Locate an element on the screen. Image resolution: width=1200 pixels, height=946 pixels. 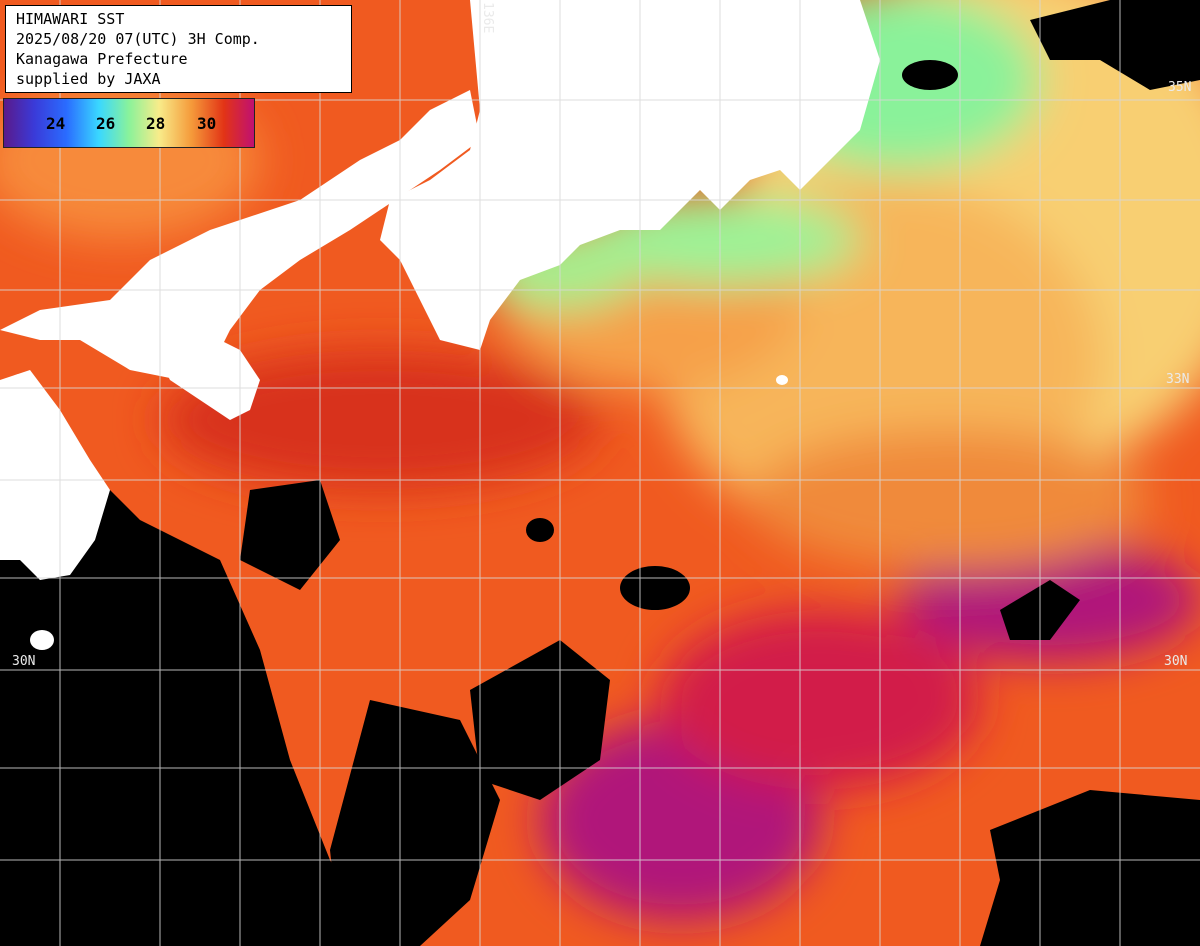
lat-label-33n: 33N is located at coordinates (1178, 379).